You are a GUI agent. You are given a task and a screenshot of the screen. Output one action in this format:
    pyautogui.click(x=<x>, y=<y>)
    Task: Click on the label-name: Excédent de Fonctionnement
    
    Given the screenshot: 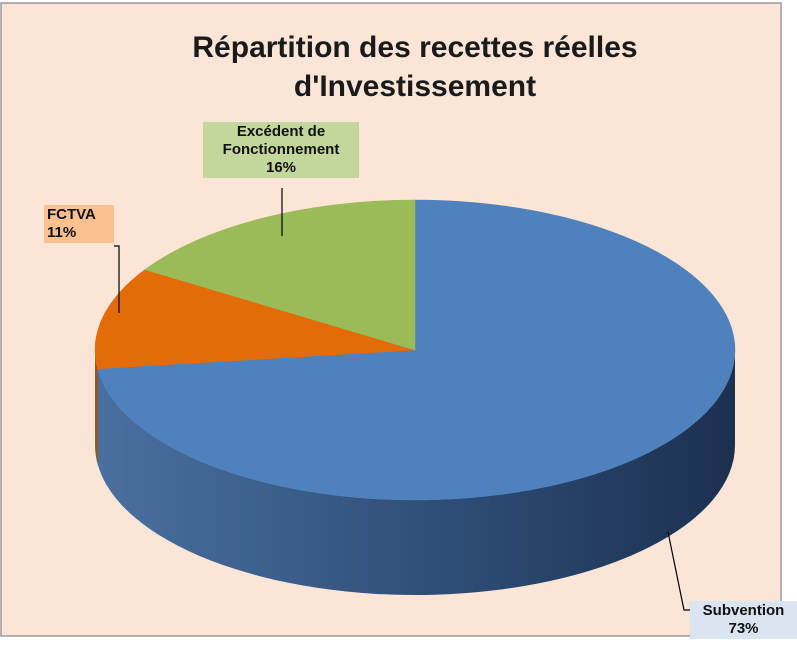 What is the action you would take?
    pyautogui.click(x=281, y=140)
    